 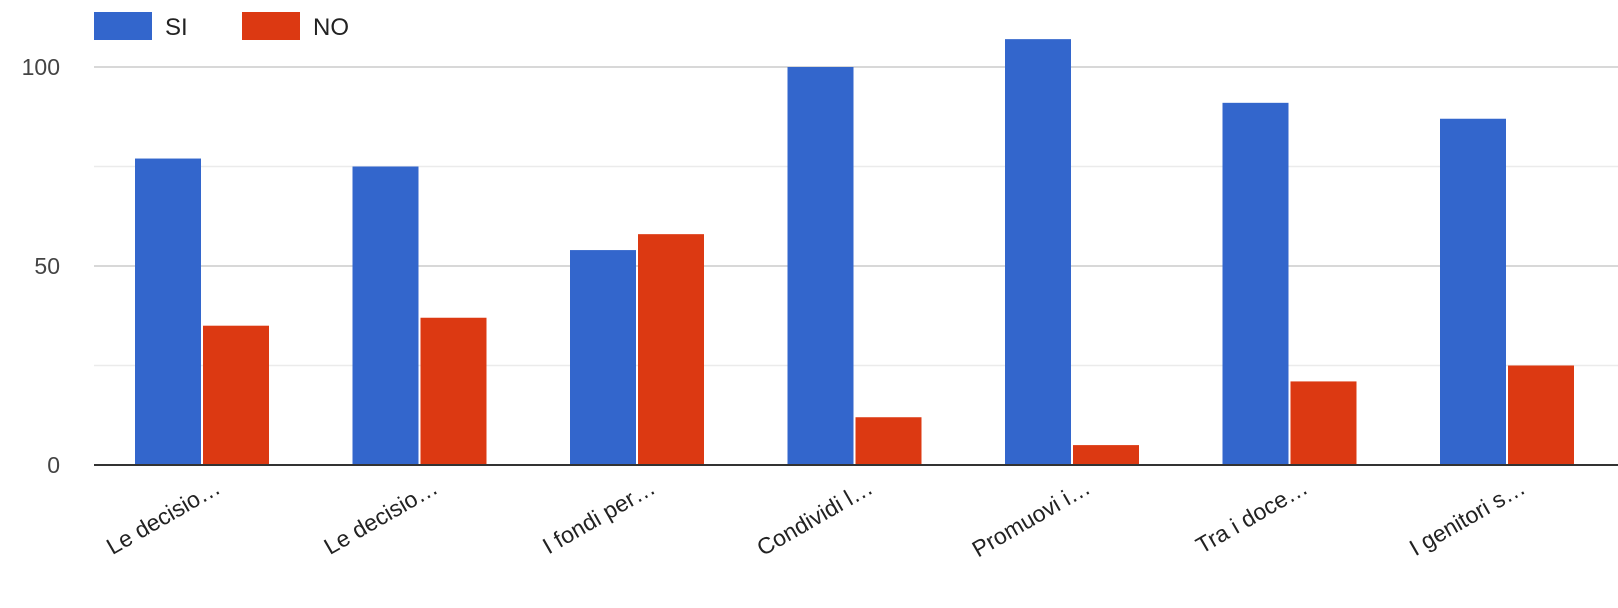 What do you see at coordinates (176, 27) in the screenshot?
I see `legend-label-si: SI` at bounding box center [176, 27].